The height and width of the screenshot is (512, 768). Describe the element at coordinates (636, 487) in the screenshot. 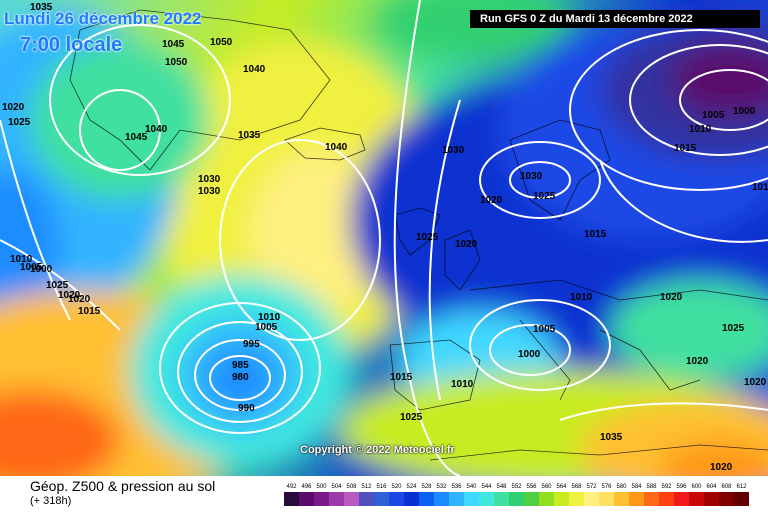

I see `scale-label: 584` at that location.